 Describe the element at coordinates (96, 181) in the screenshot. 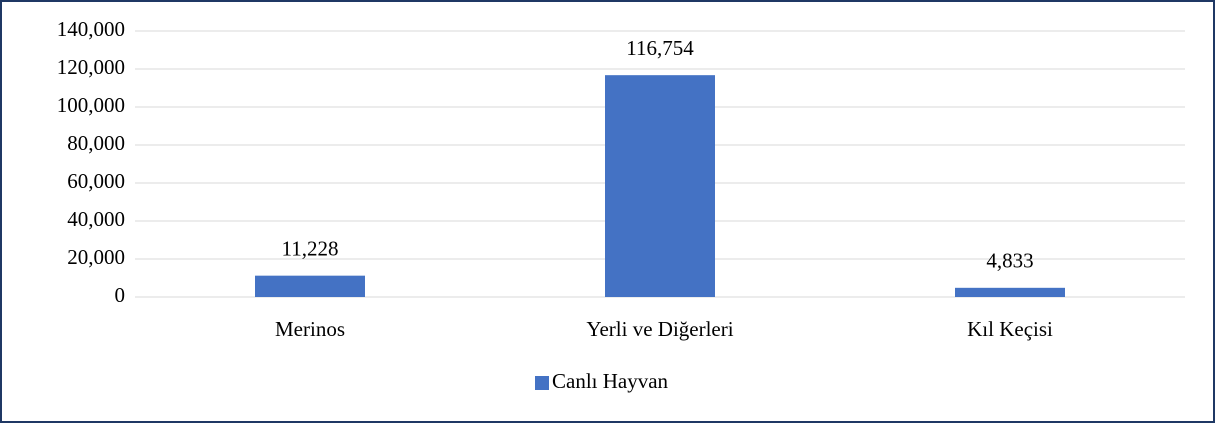

I see `y-tick-label: 60,000` at that location.